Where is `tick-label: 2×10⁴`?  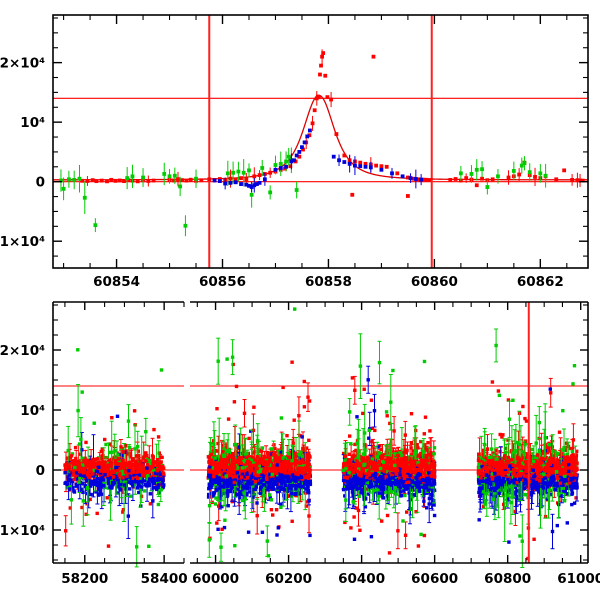 tick-label: 2×10⁴ is located at coordinates (22, 64).